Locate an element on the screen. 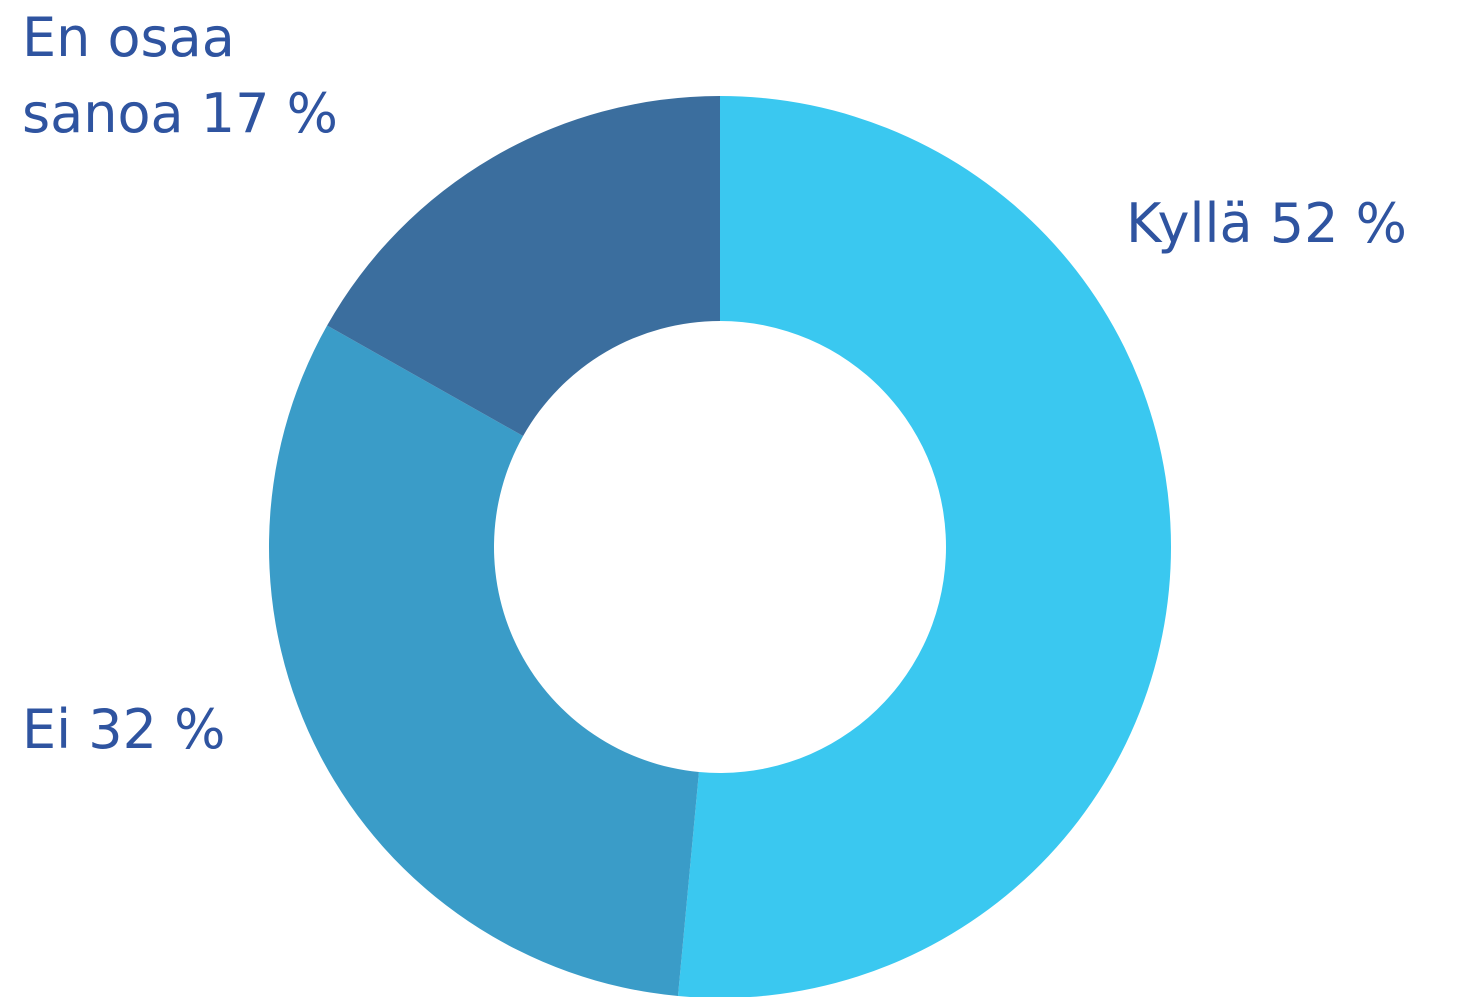 This screenshot has width=1464, height=997. value-label: 52 % is located at coordinates (1338, 223).